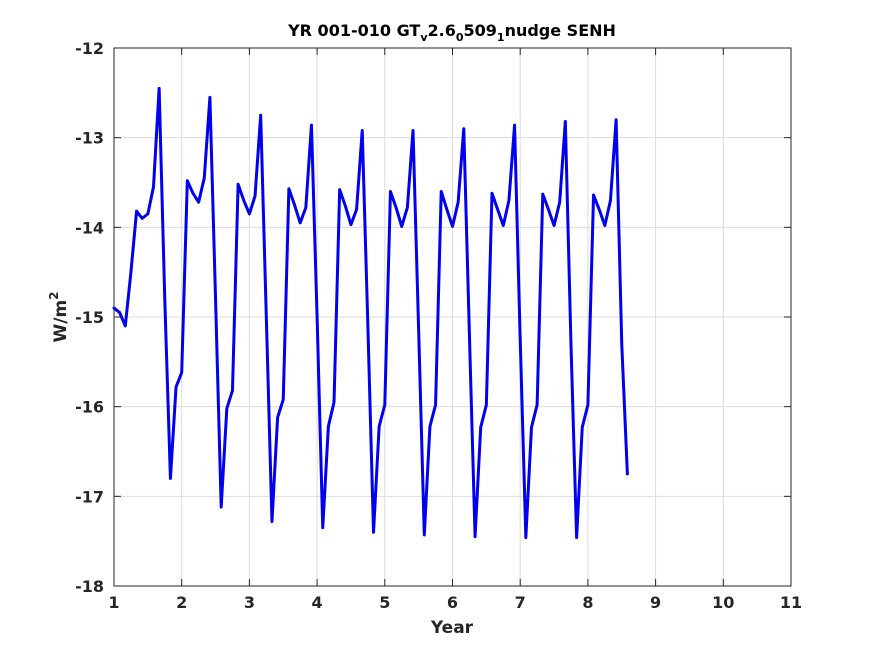  What do you see at coordinates (587, 602) in the screenshot?
I see `x-tick-label: 8` at bounding box center [587, 602].